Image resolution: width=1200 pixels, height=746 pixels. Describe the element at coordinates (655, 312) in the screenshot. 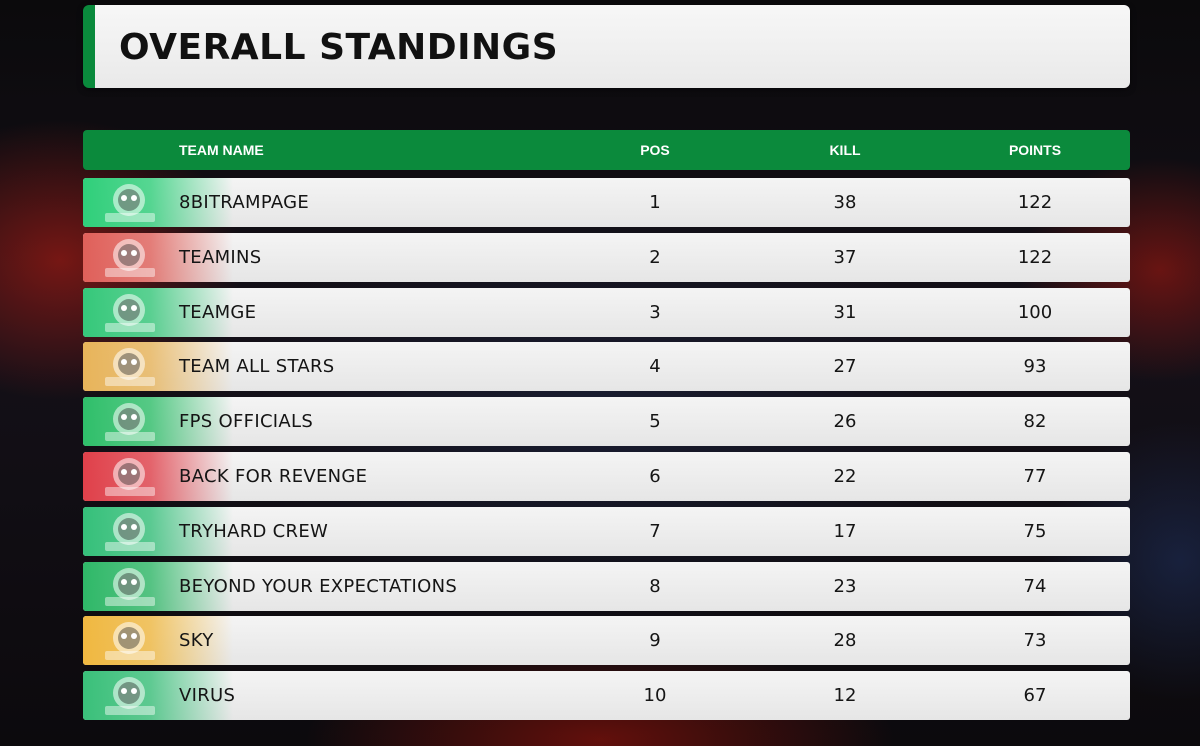

I see `team-pos: 3` at that location.